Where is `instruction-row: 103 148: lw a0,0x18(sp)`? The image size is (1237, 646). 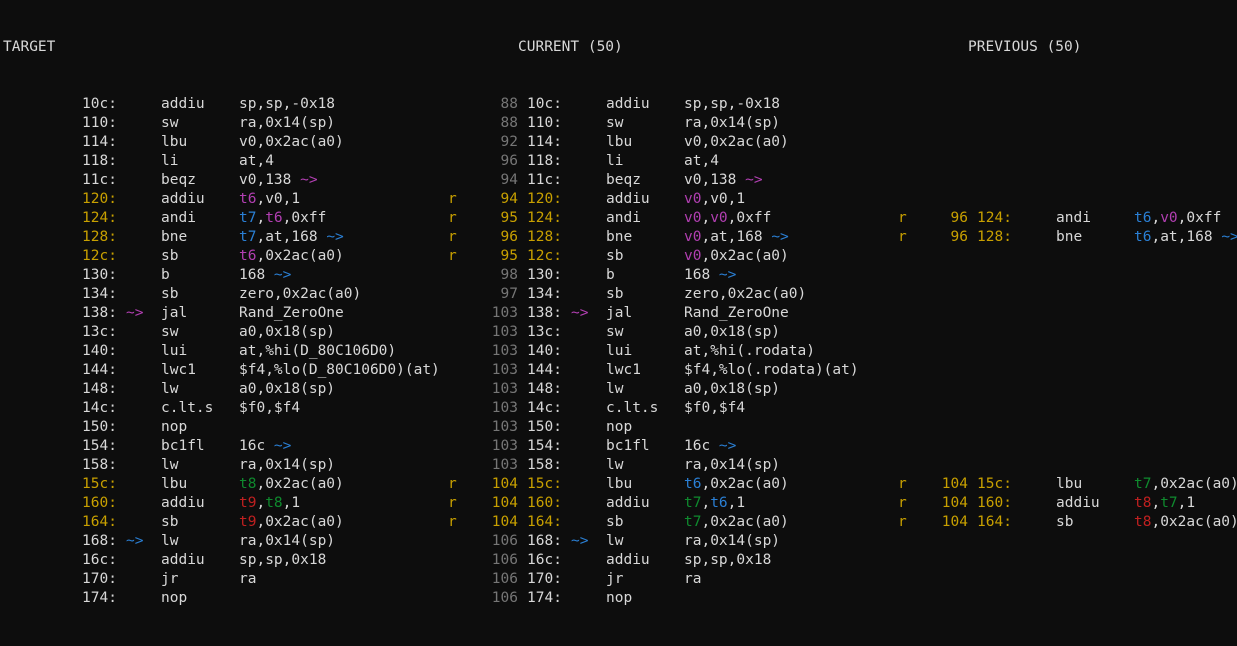 instruction-row: 103 148: lw a0,0x18(sp) is located at coordinates (673, 389).